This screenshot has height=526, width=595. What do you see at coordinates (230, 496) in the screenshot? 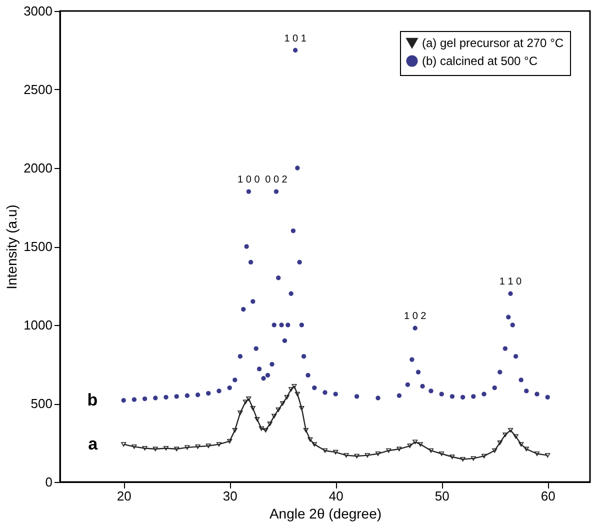
I see `x-tick-label: 30` at bounding box center [230, 496].